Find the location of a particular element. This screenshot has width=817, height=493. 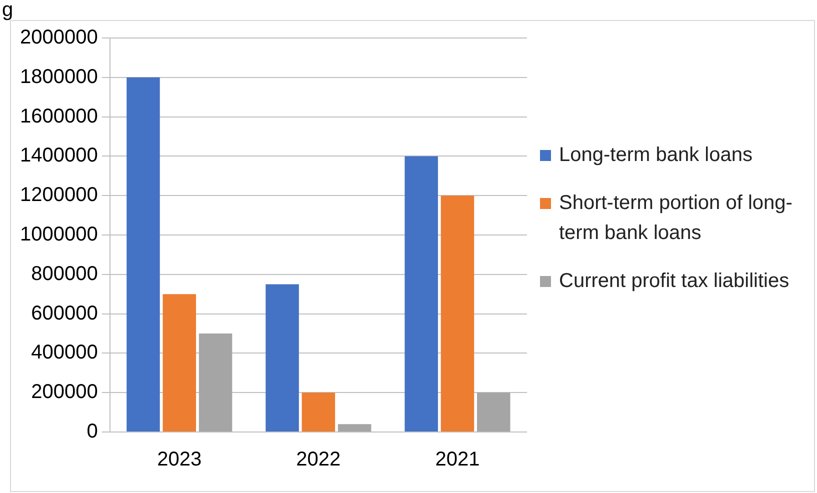

y-tick-label: 1400000 is located at coordinates (59, 155).